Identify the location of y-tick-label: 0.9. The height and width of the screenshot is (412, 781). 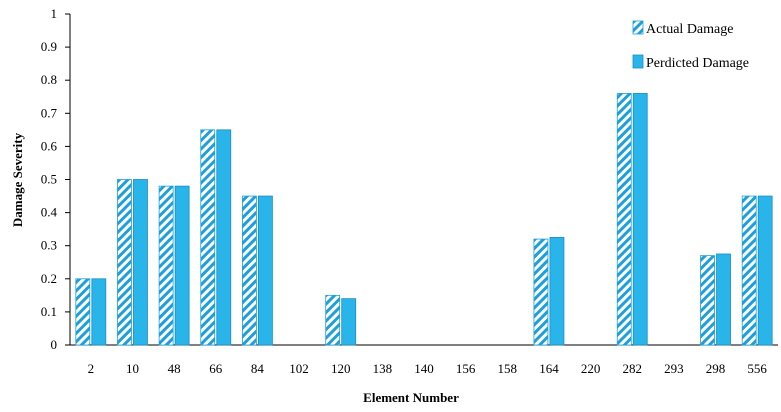
(49, 46).